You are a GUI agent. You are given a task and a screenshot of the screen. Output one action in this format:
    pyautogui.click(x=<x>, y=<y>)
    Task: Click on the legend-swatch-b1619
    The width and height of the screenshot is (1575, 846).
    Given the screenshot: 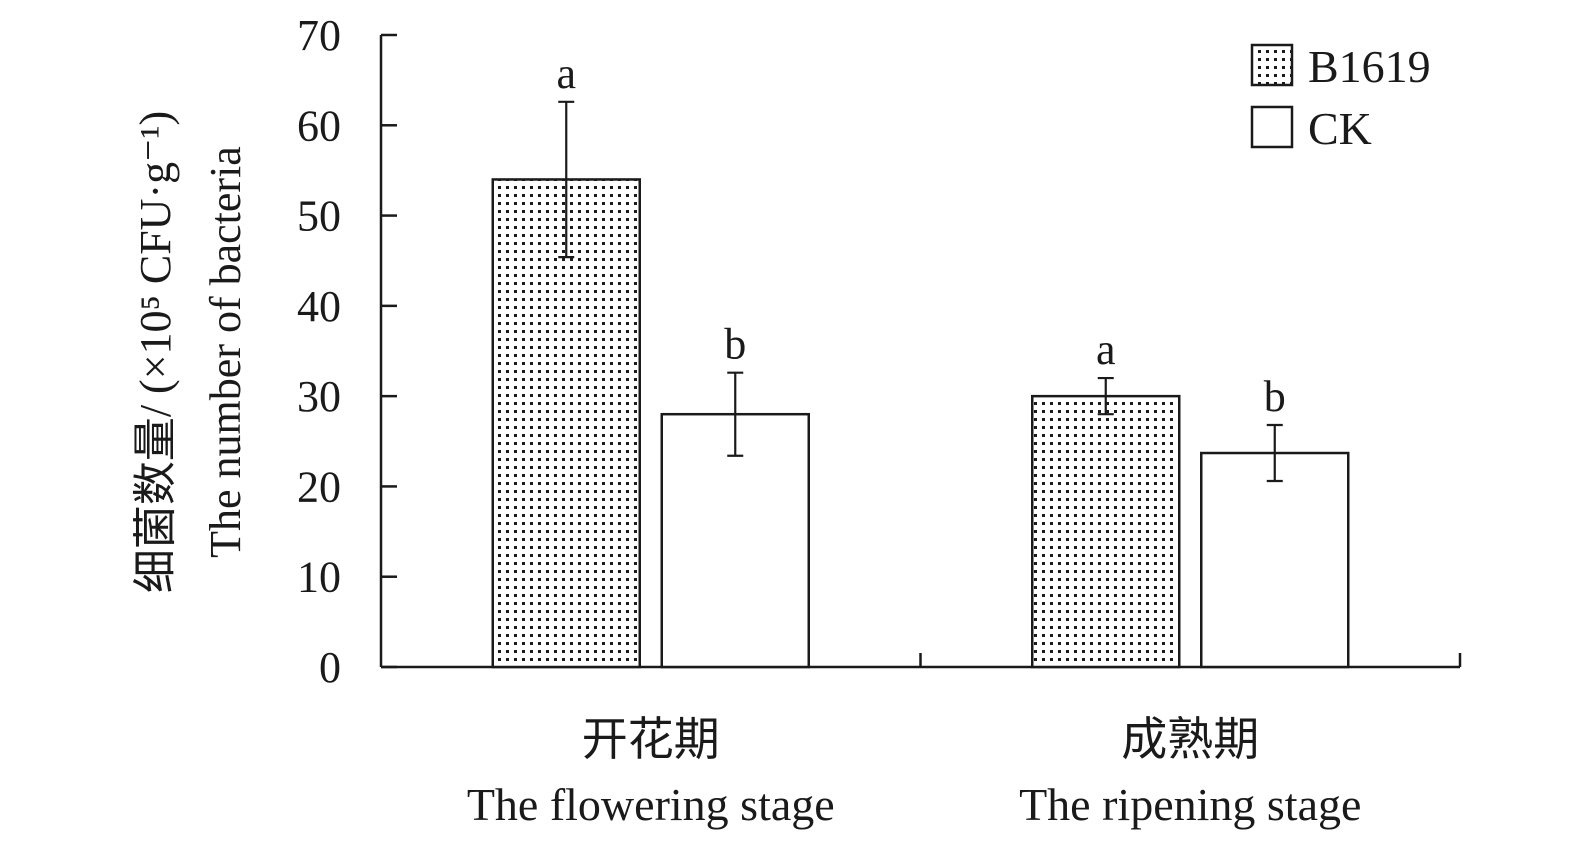 What is the action you would take?
    pyautogui.click(x=1272, y=65)
    